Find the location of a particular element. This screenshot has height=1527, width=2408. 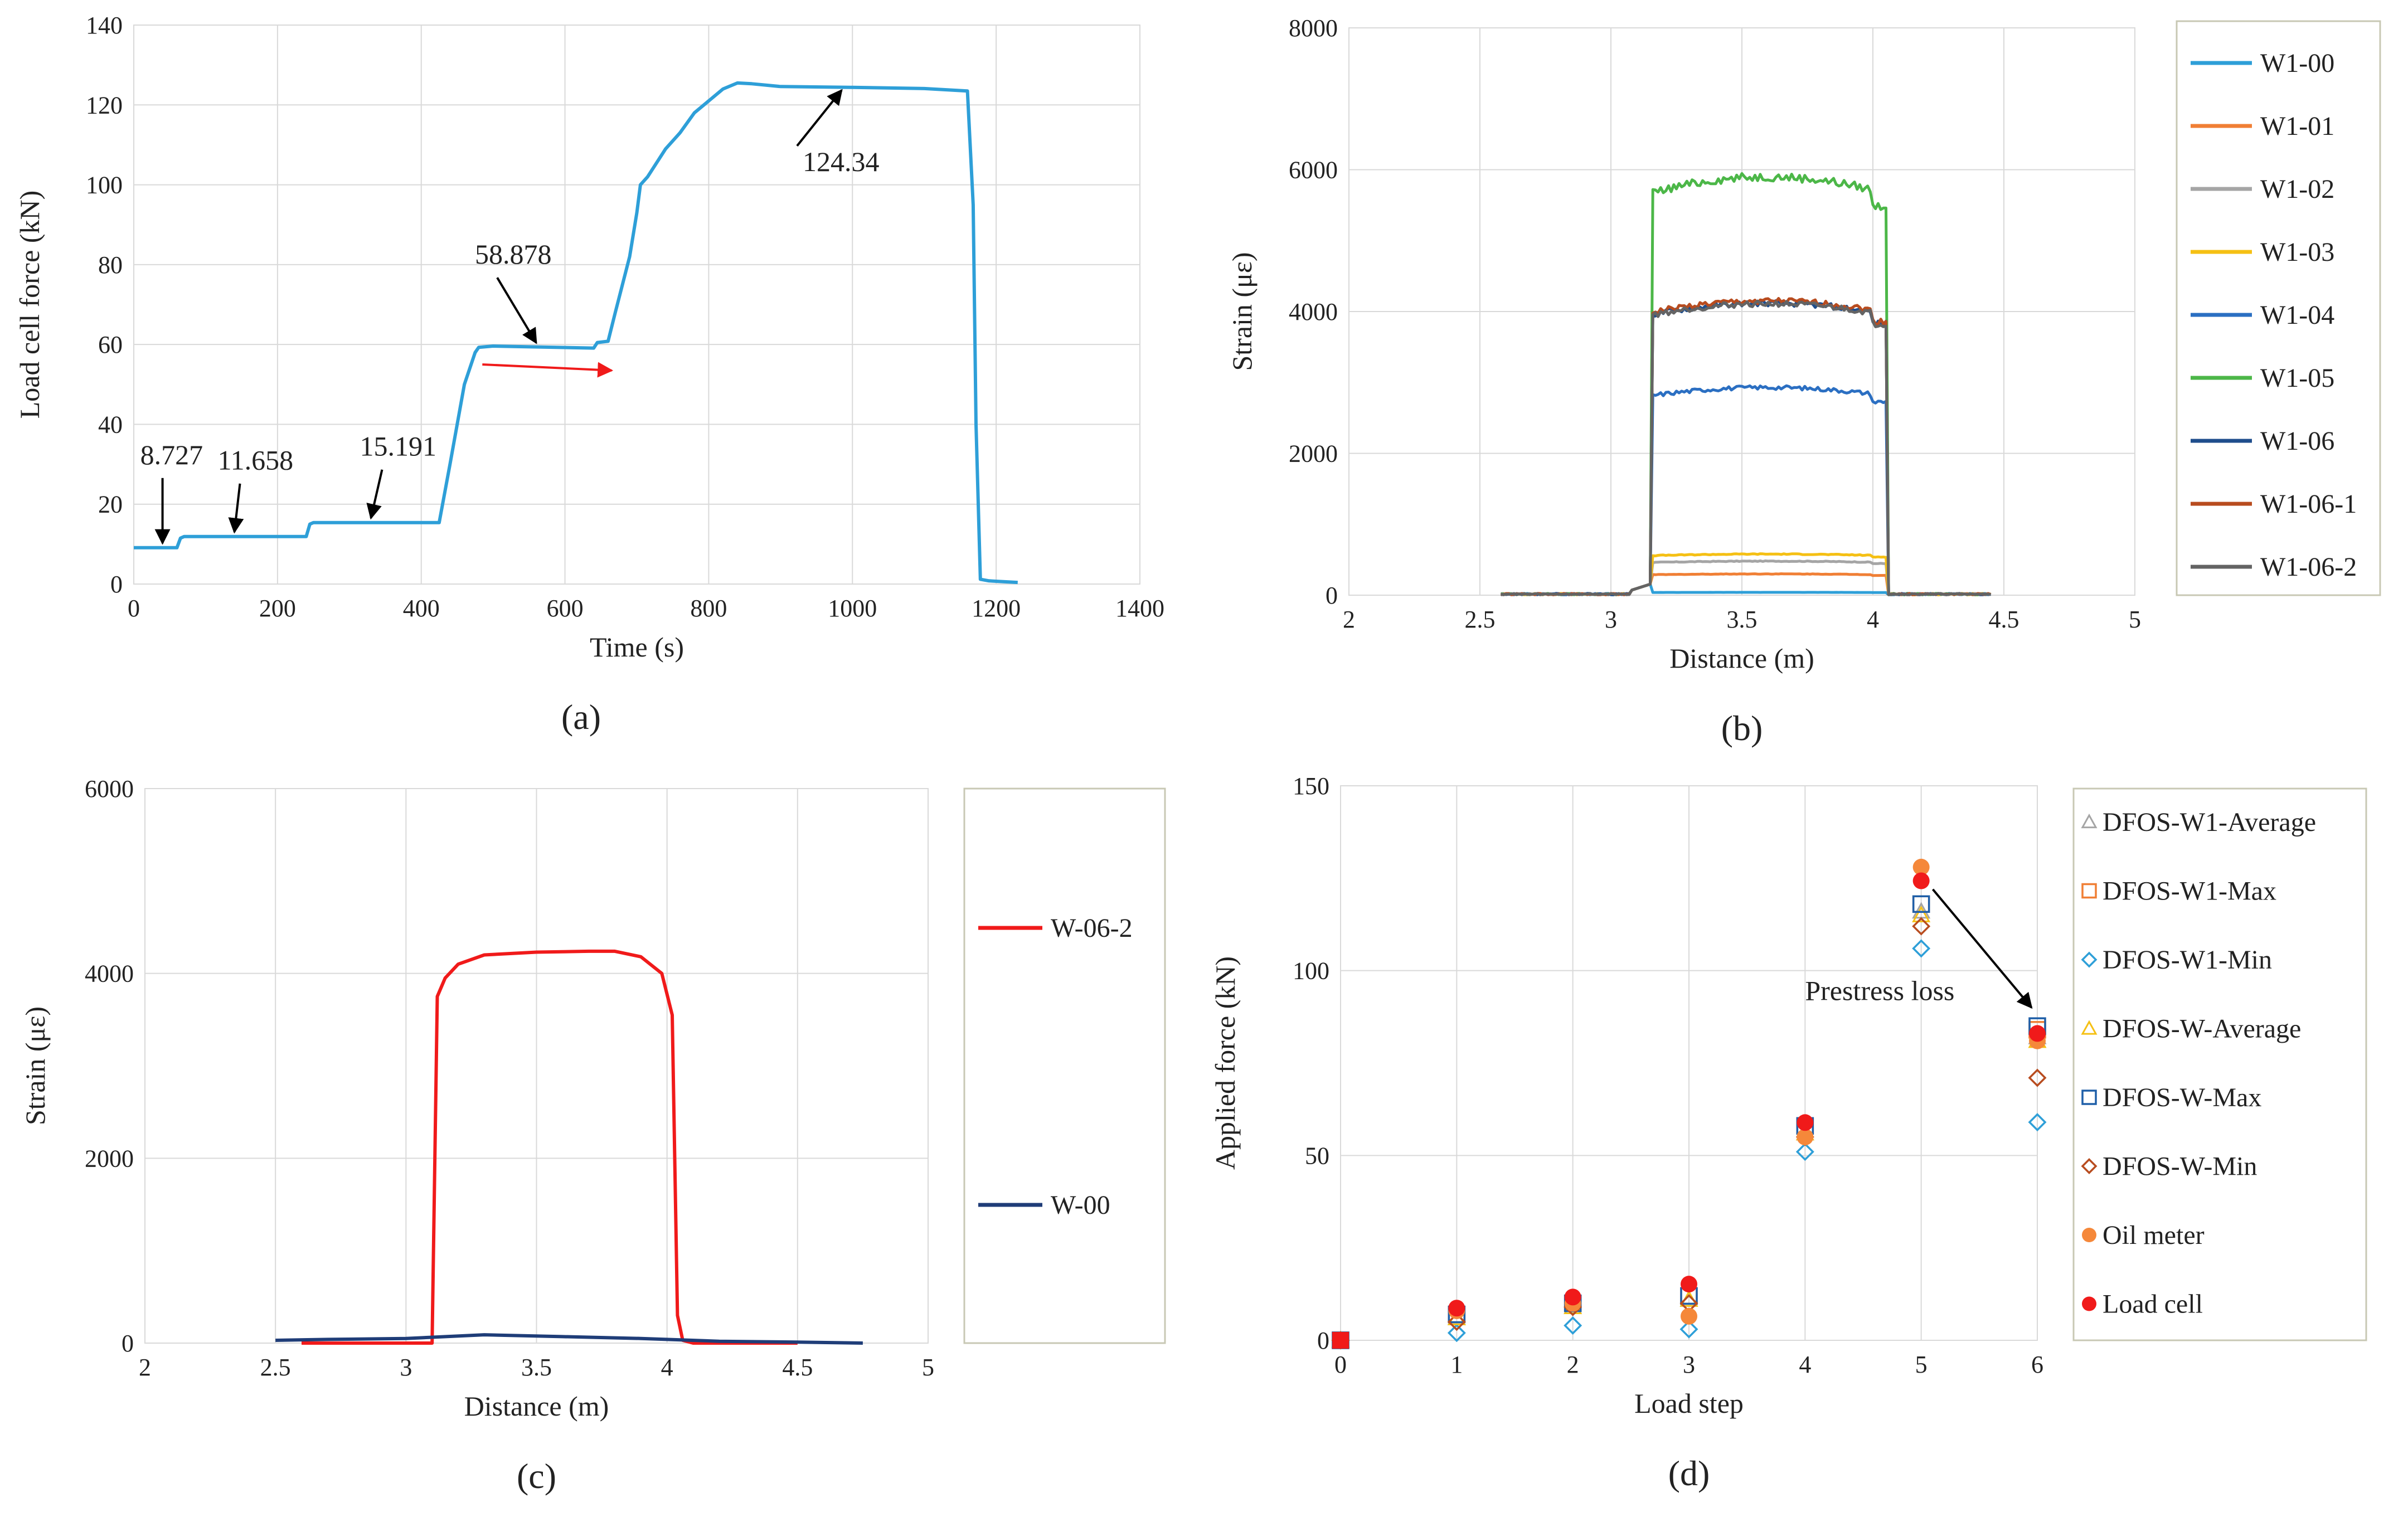

x-tick-label: 2.5 is located at coordinates (275, 1368).